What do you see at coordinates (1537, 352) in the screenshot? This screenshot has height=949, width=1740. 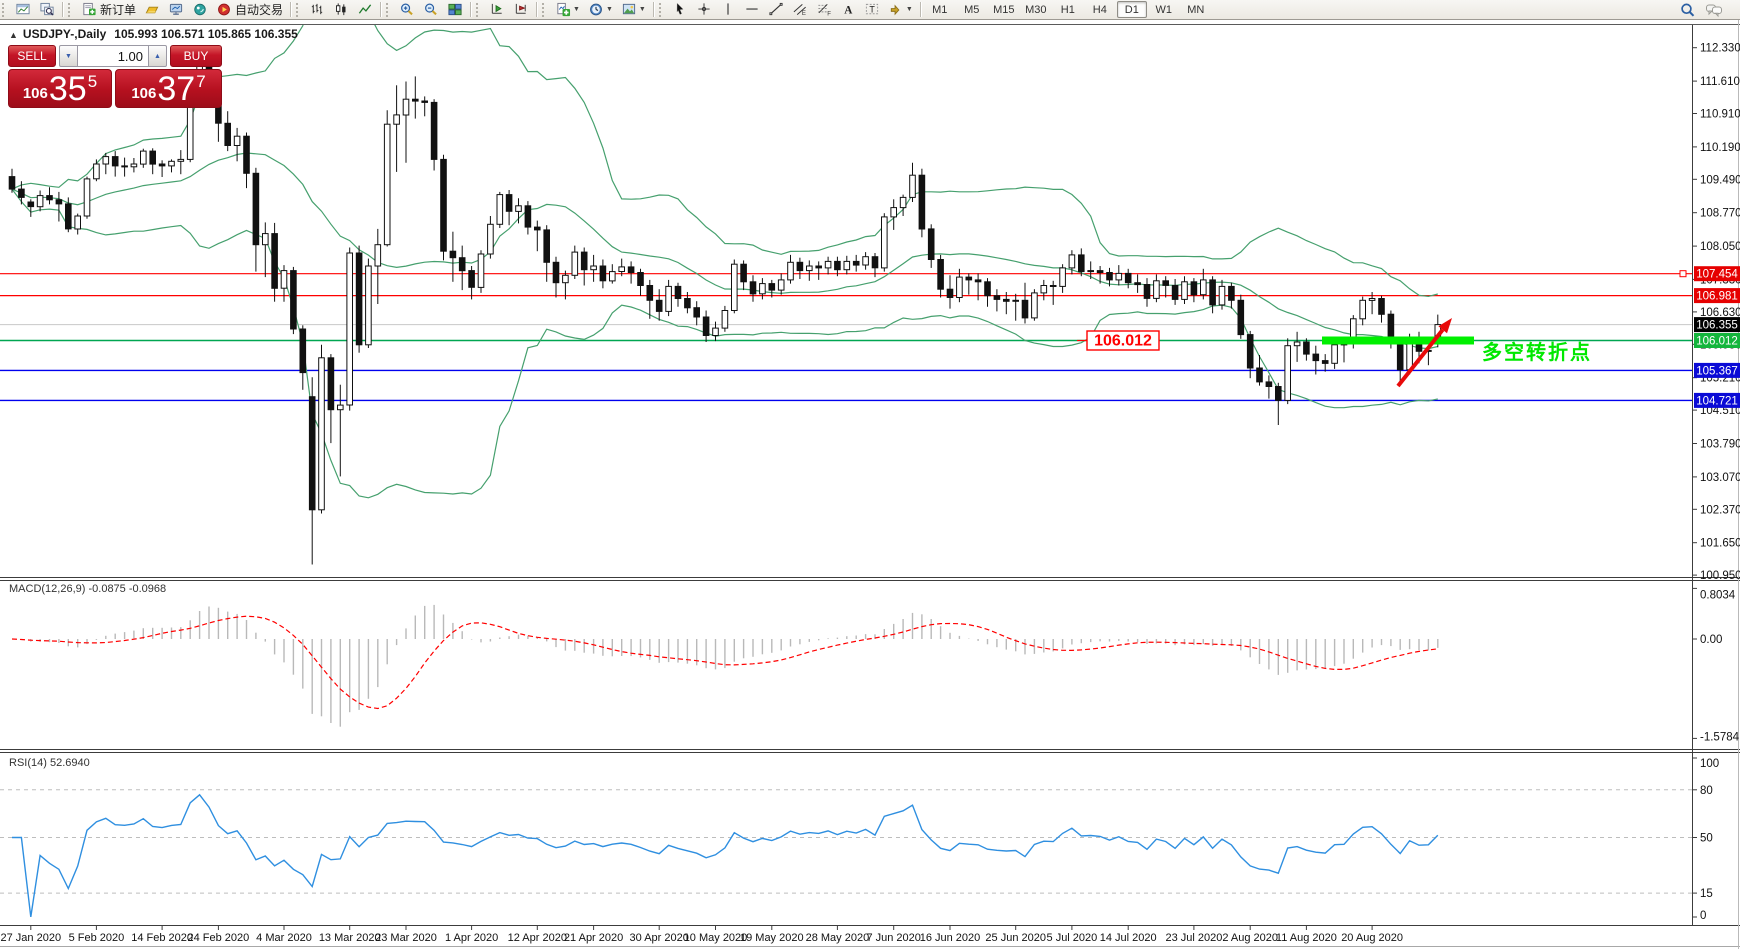 I see `chinese-annotation-text: 多空转折点` at bounding box center [1537, 352].